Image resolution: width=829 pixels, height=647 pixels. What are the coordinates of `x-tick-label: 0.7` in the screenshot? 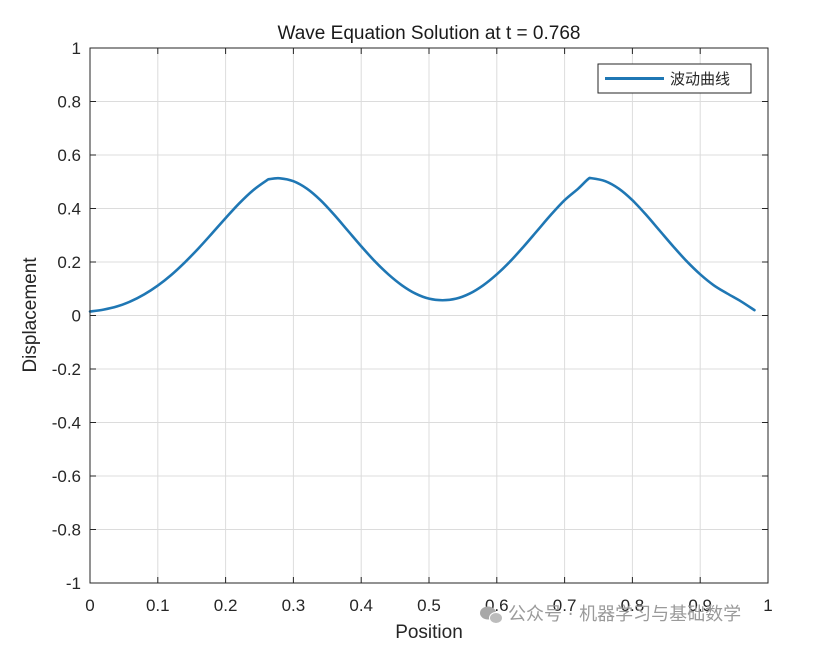 It's located at (565, 605).